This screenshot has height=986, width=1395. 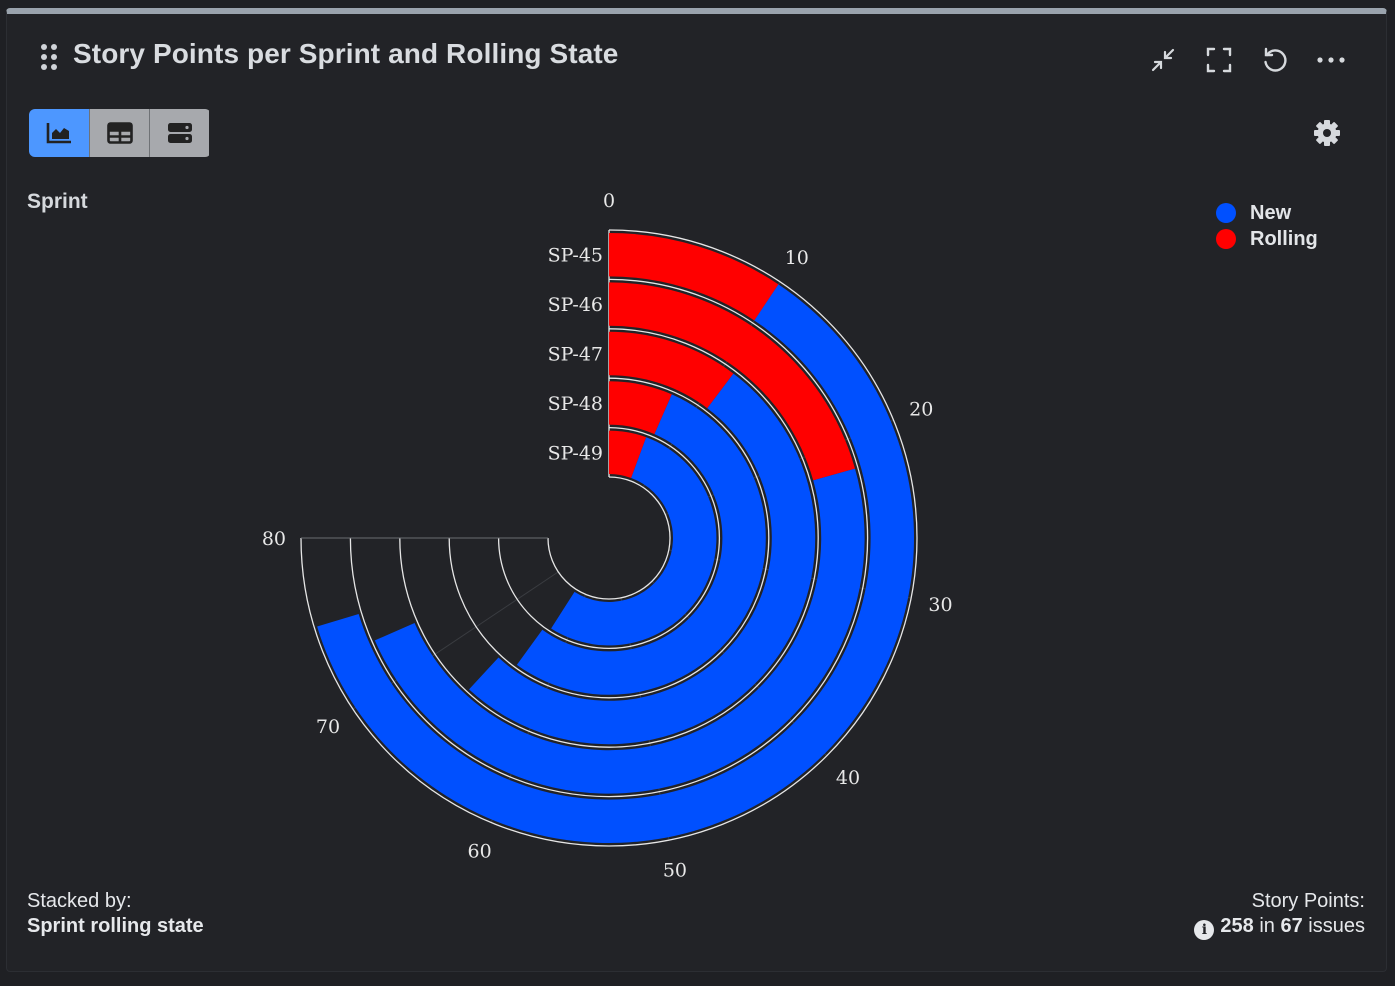 I want to click on angular-tick-label: 60, so click(x=480, y=851).